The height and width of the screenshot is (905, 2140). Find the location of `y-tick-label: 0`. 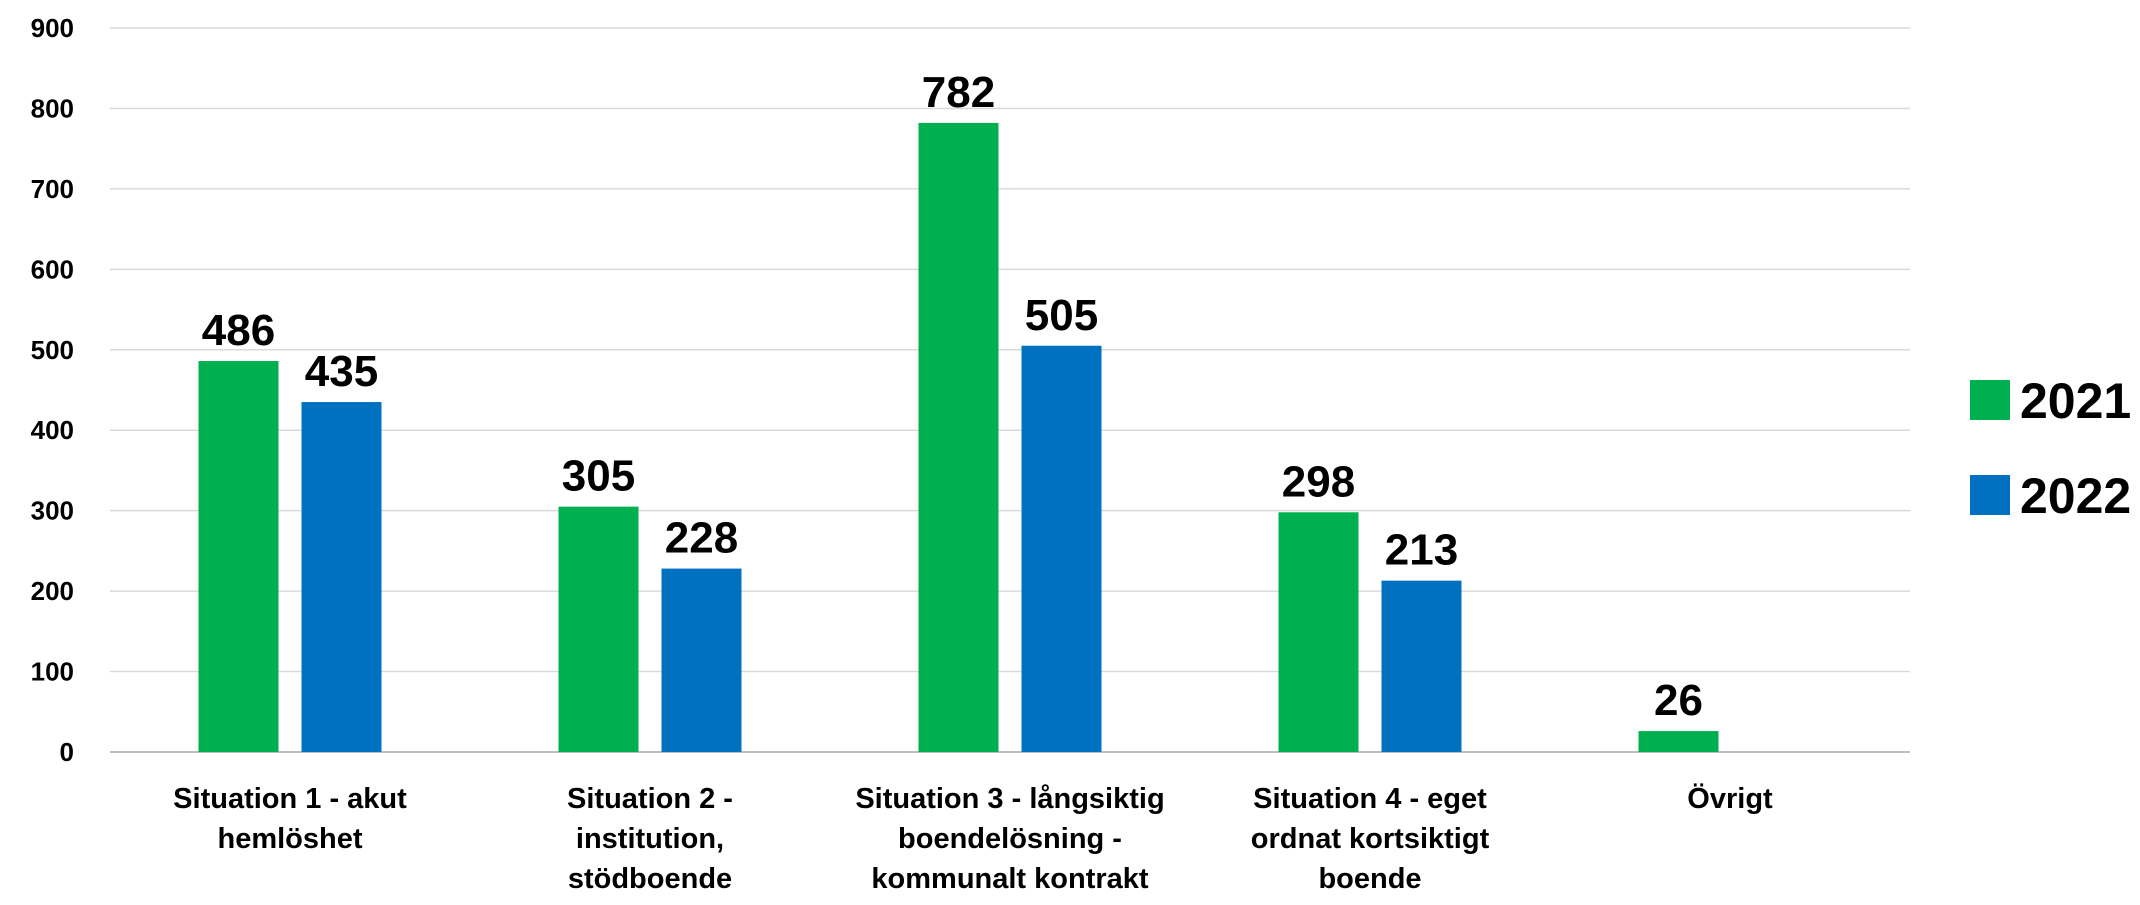

y-tick-label: 0 is located at coordinates (67, 752).